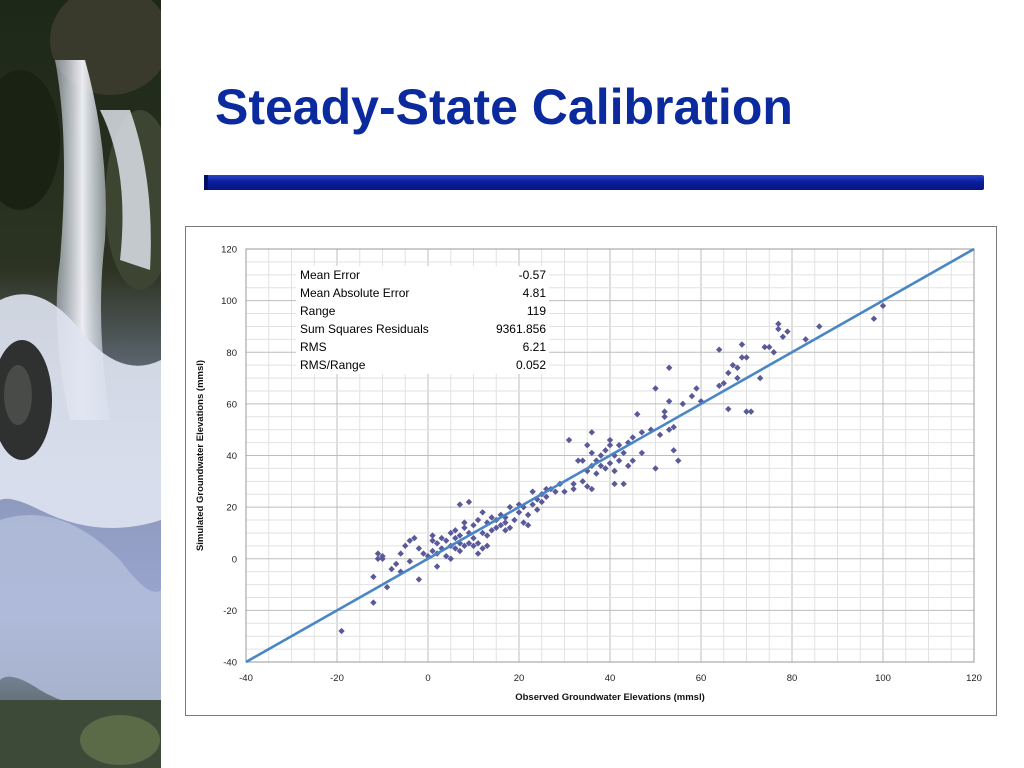  I want to click on y-tick-label: 40, so click(231, 456).